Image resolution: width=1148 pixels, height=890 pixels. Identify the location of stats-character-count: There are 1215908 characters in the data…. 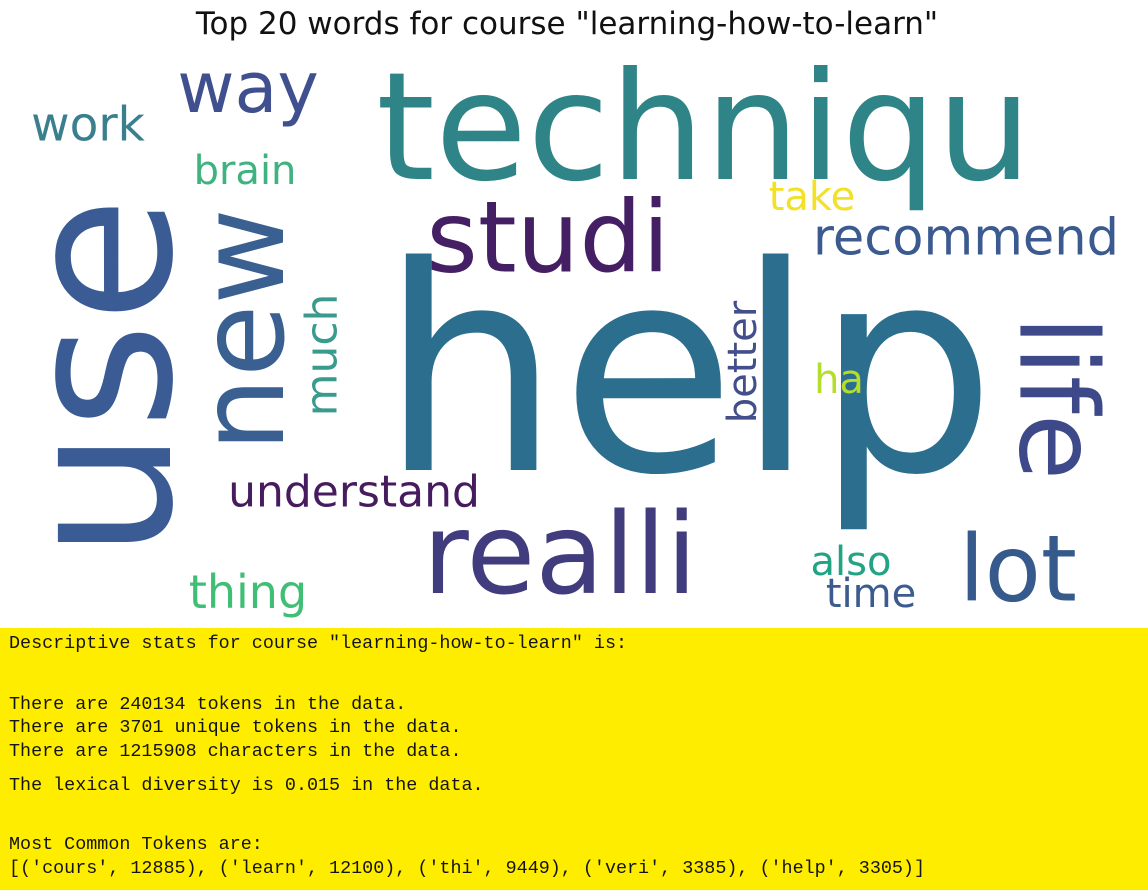
(235, 751).